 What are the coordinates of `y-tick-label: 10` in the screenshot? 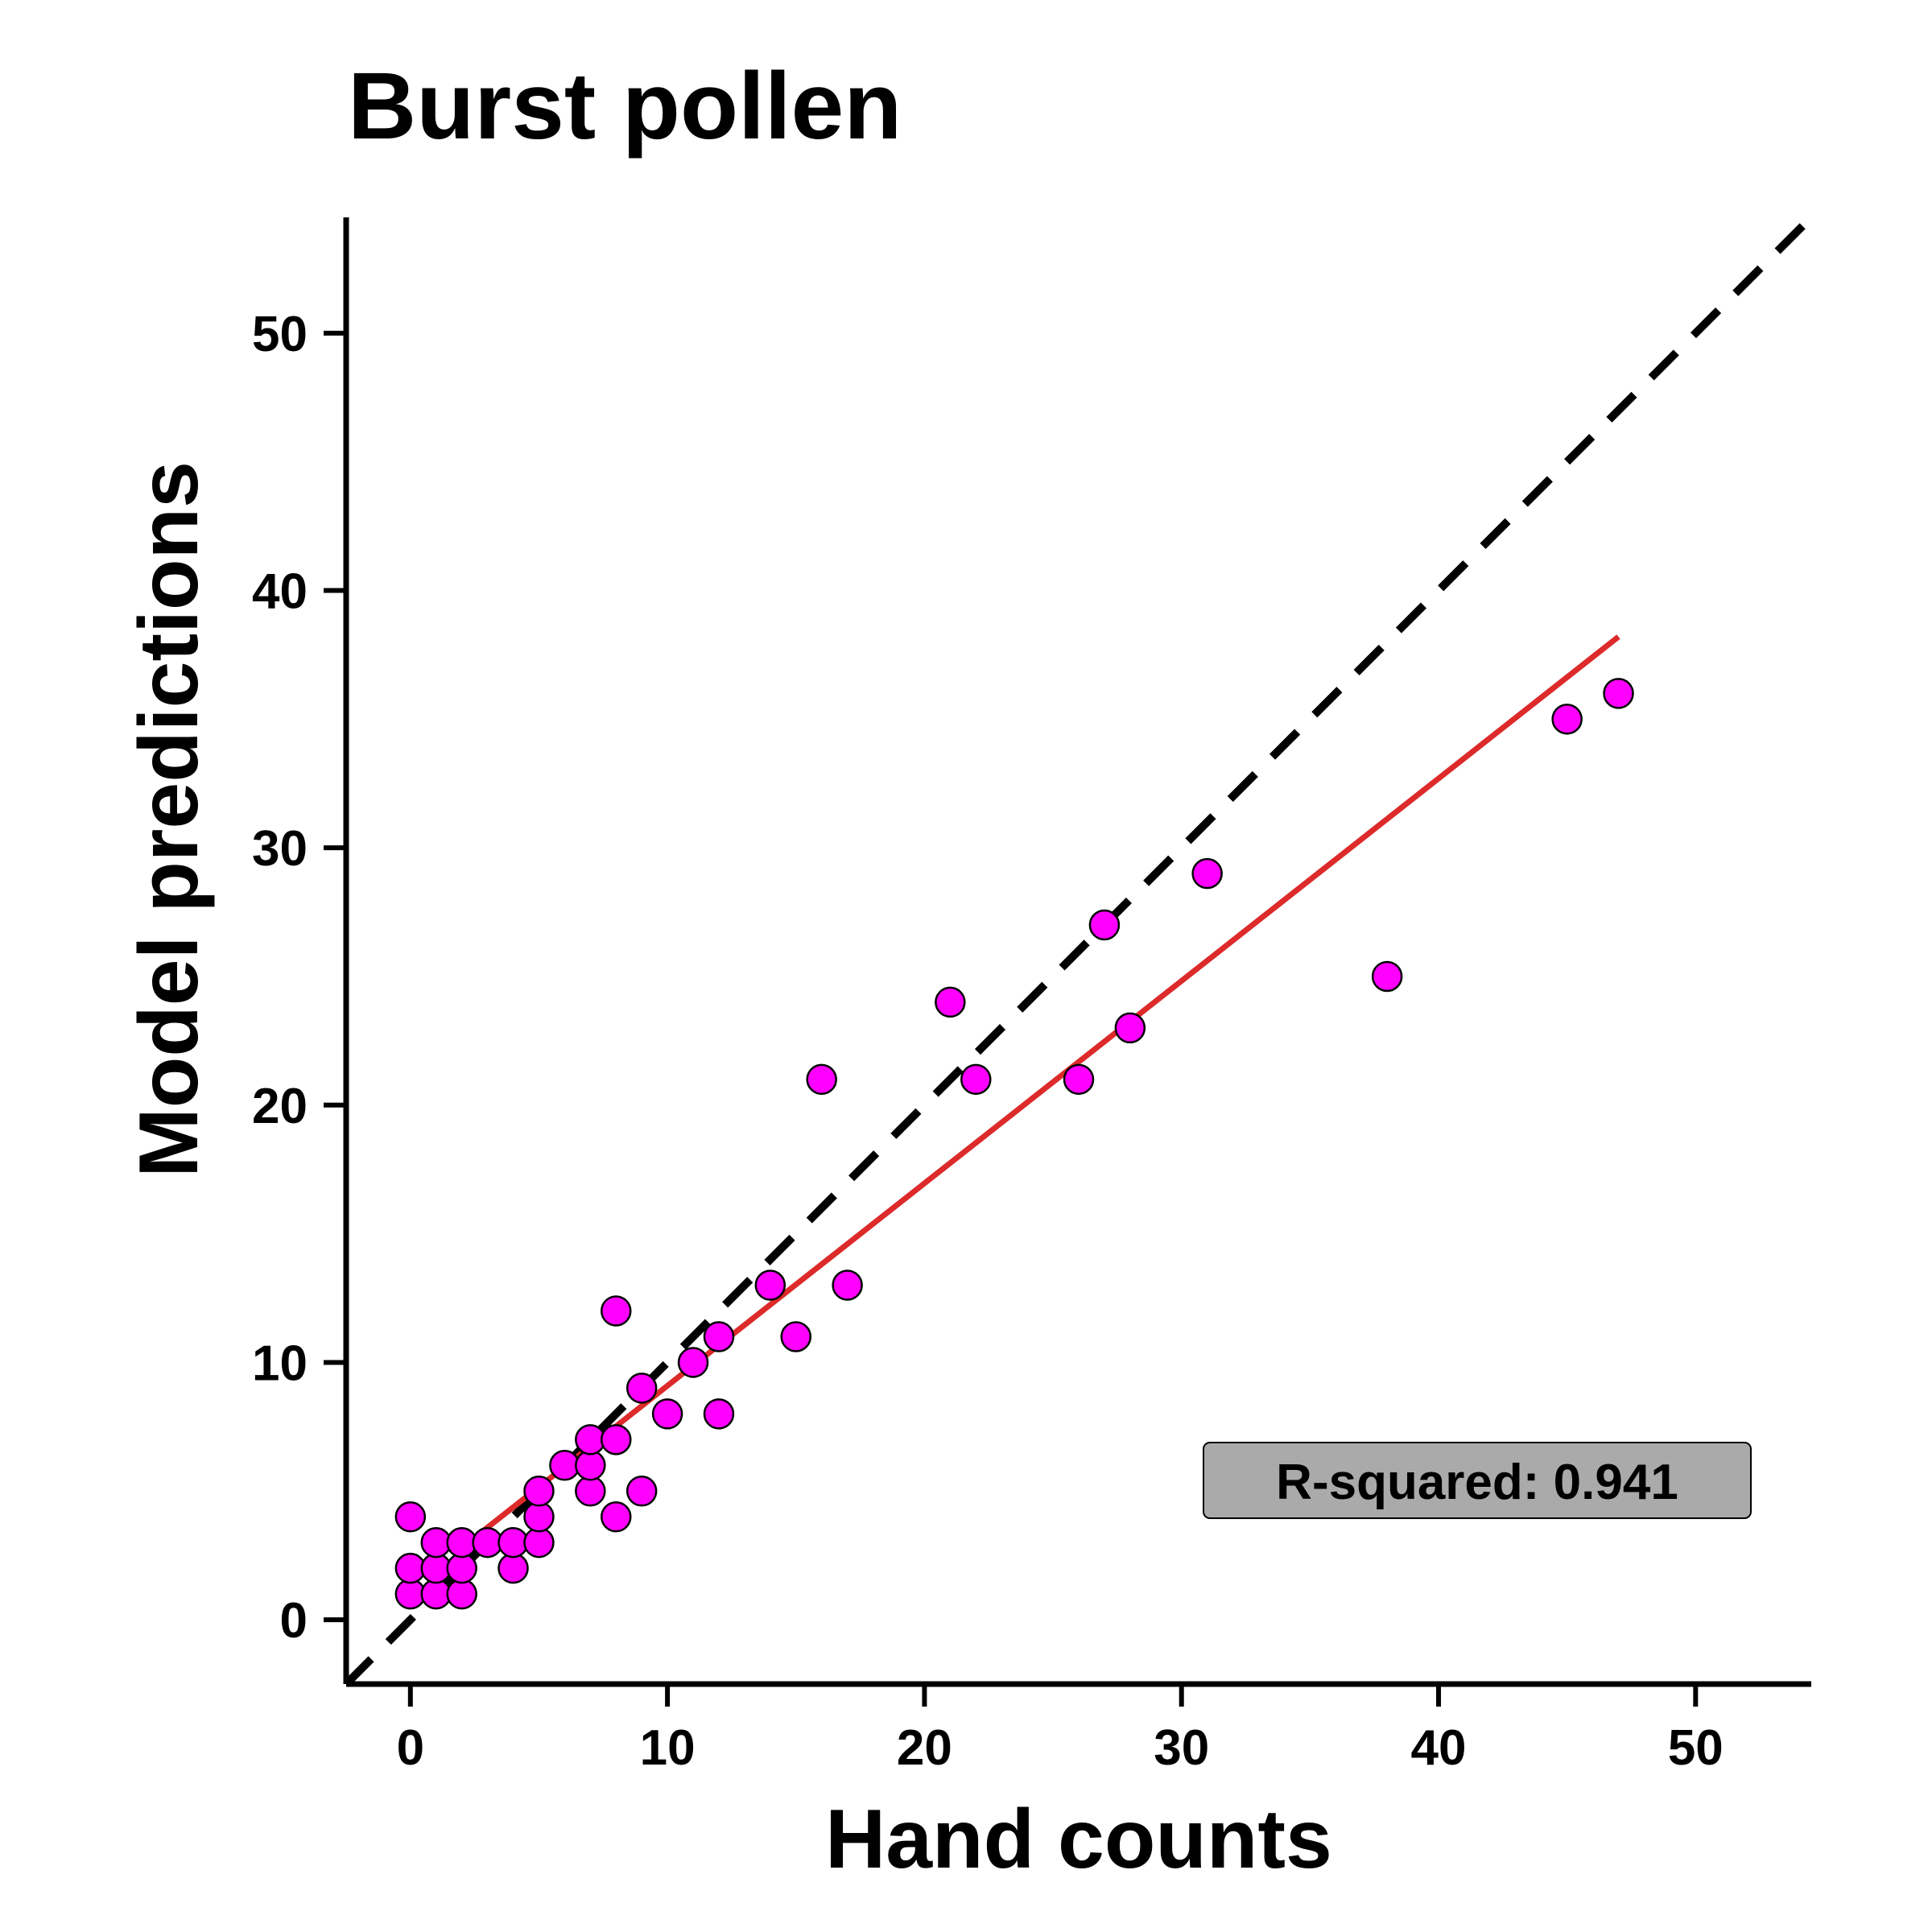 It's located at (280, 1363).